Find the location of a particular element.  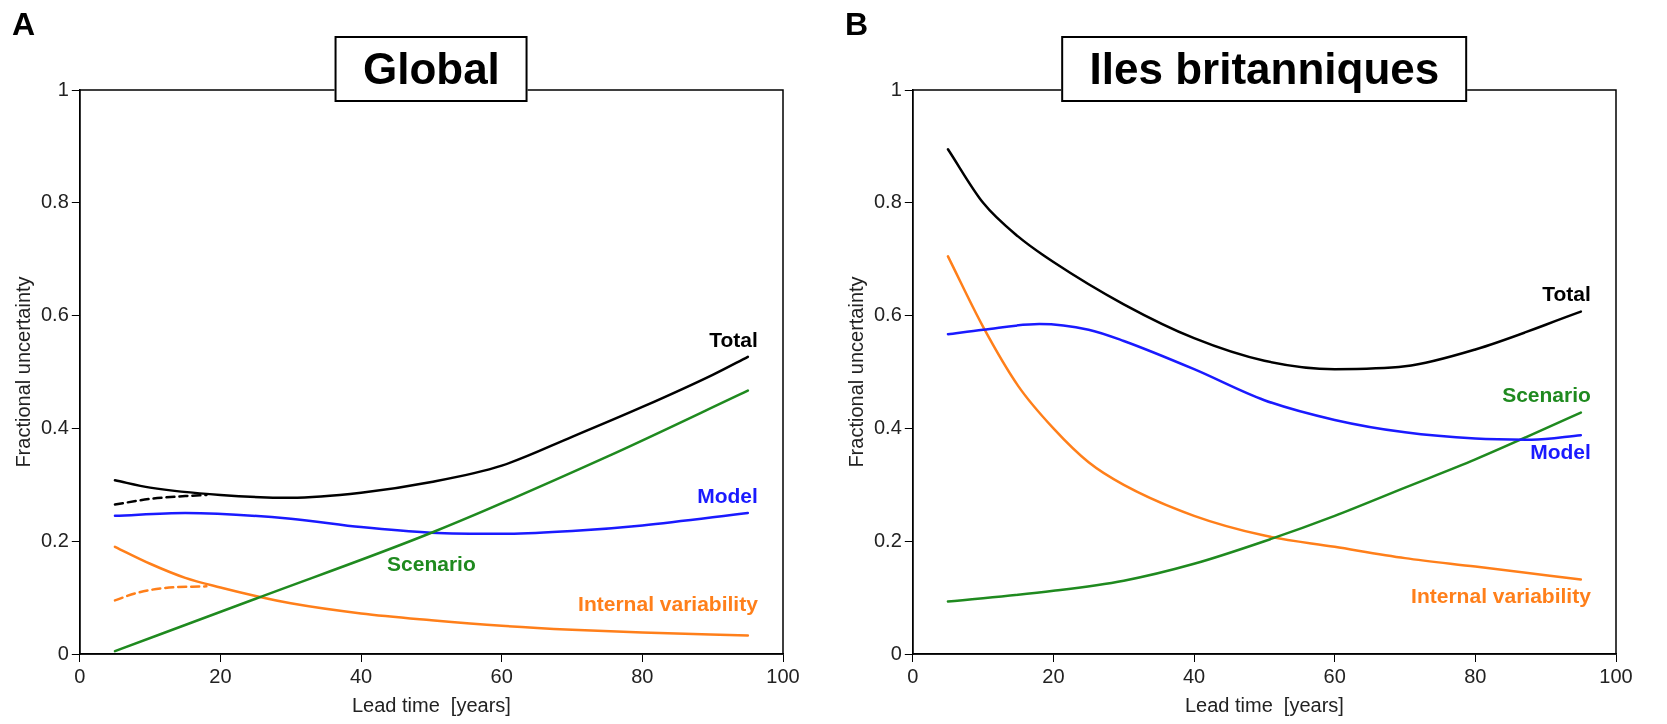

chart-title: Global is located at coordinates (431, 69).